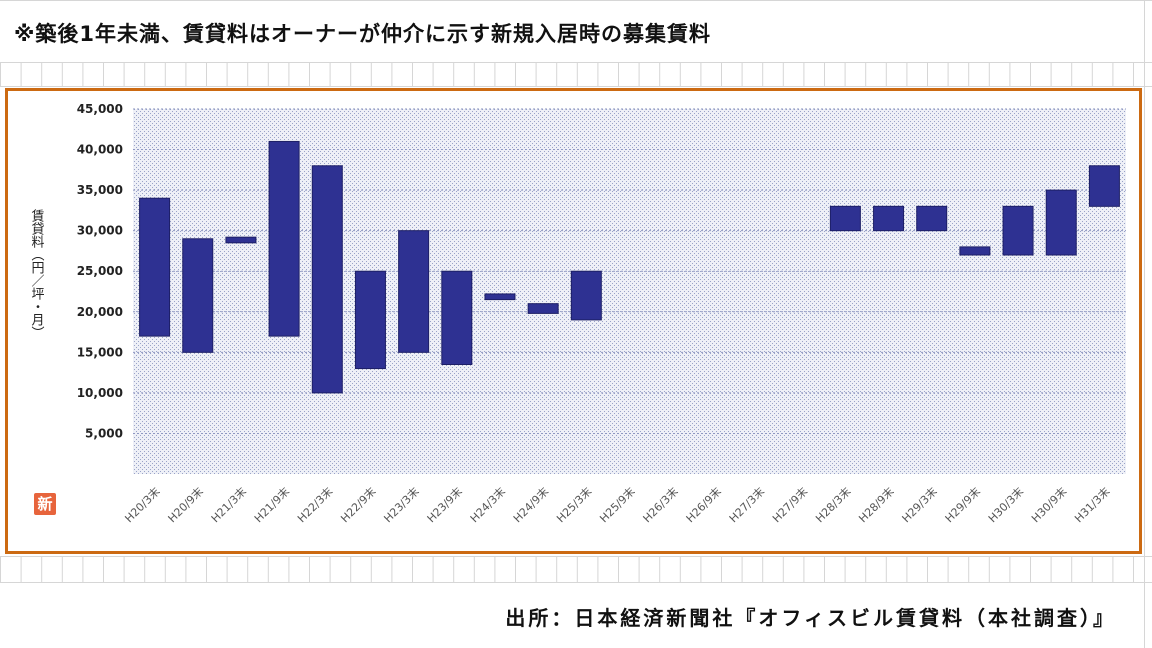  I want to click on x-tick-label: H25/3末, so click(573, 504).